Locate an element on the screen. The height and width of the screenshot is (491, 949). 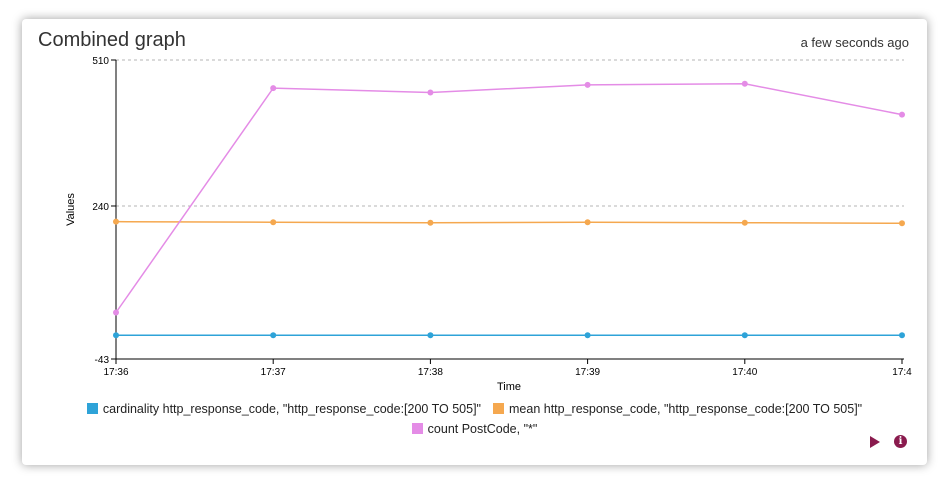
x-tick-label: 17:4 is located at coordinates (902, 372).